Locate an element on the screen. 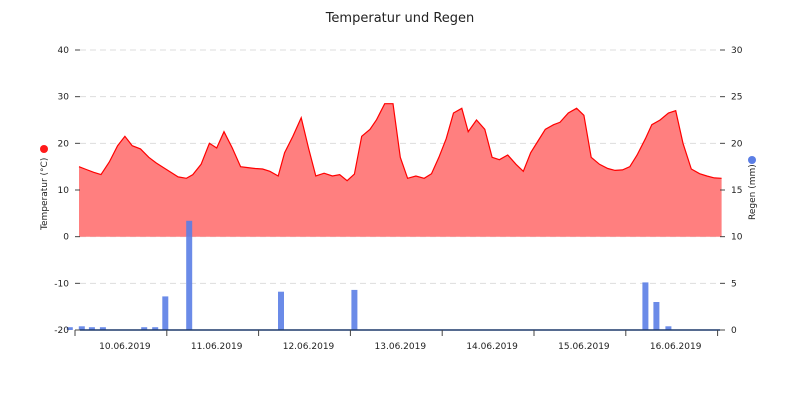 Image resolution: width=800 pixels, height=400 pixels. left-tick-label: 10 is located at coordinates (64, 191).